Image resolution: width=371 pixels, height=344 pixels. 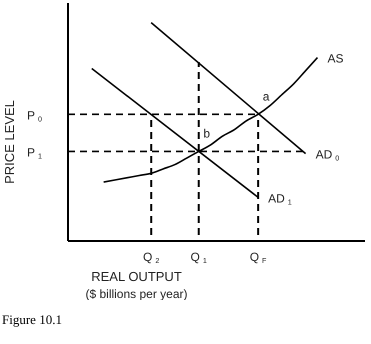 What do you see at coordinates (266, 96) in the screenshot?
I see `annotation: a` at bounding box center [266, 96].